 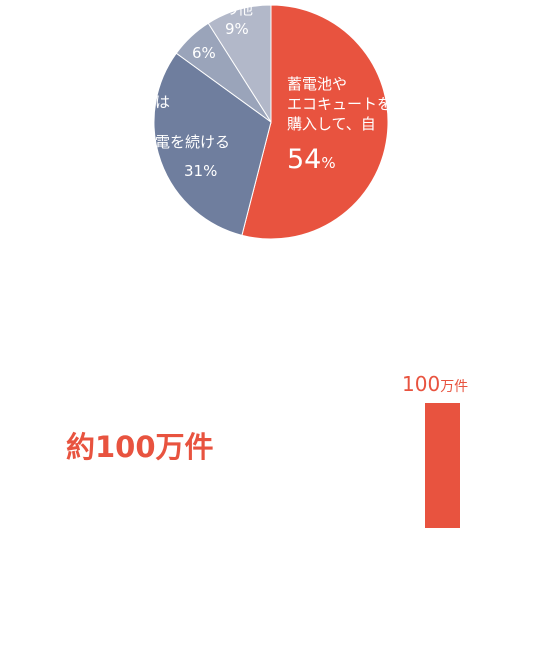 I want to click on pie-label-1-line-0: は, so click(x=162, y=102).